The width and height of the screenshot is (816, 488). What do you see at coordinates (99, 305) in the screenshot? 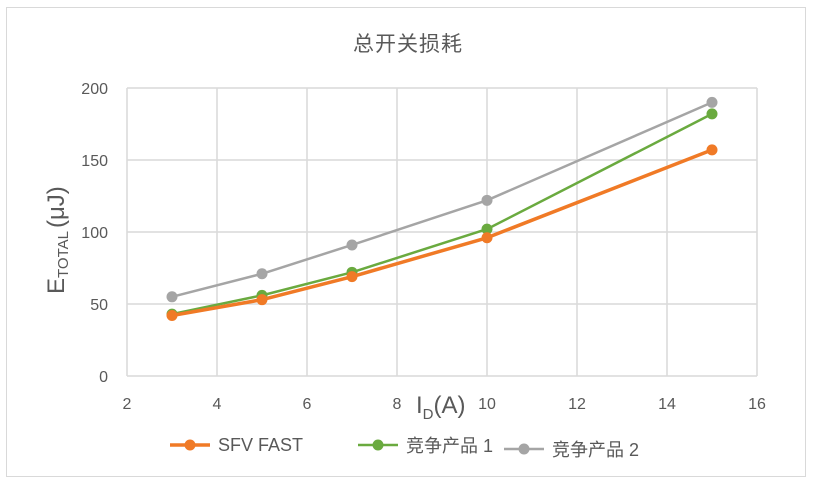
I see `y-tick-label: 50` at bounding box center [99, 305].